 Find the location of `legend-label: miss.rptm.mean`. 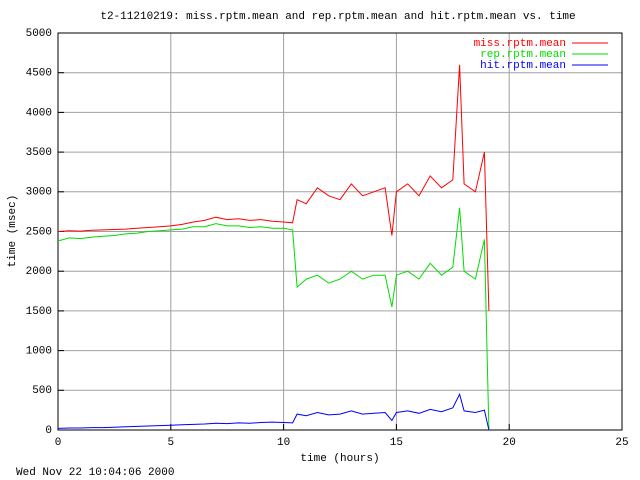

legend-label: miss.rptm.mean is located at coordinates (520, 44).